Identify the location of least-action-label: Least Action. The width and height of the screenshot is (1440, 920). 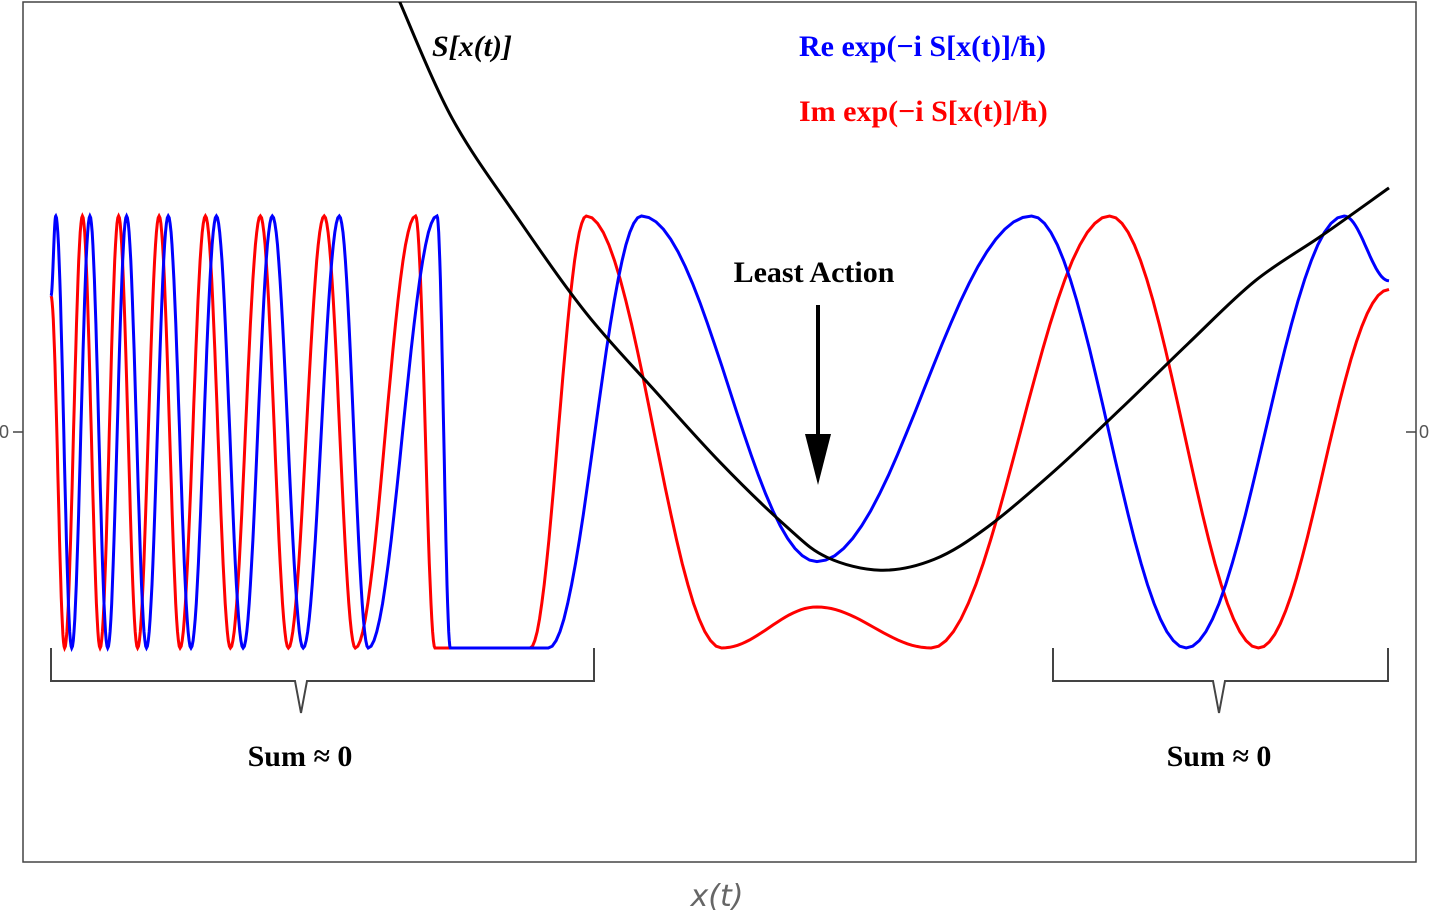
(814, 272).